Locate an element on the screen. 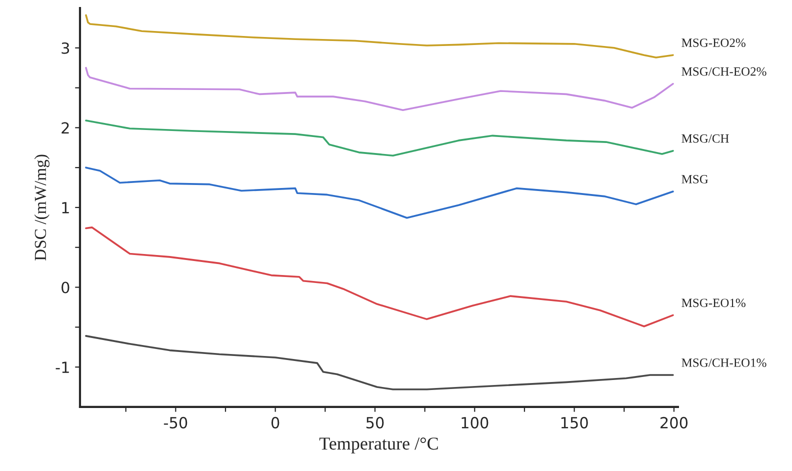 The width and height of the screenshot is (792, 471). x-tick-label: 150 is located at coordinates (574, 422).